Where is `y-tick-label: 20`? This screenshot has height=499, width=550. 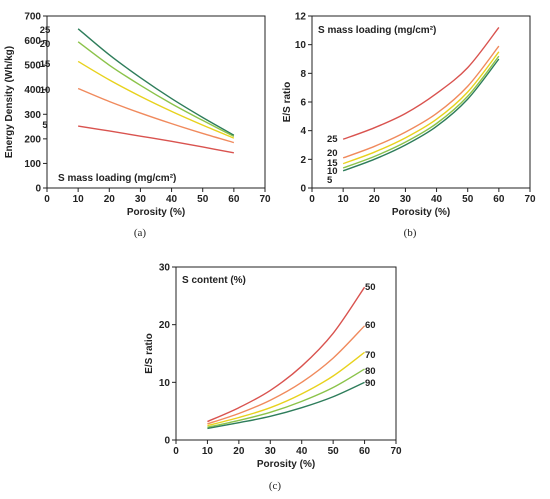 y-tick-label: 20 is located at coordinates (165, 325).